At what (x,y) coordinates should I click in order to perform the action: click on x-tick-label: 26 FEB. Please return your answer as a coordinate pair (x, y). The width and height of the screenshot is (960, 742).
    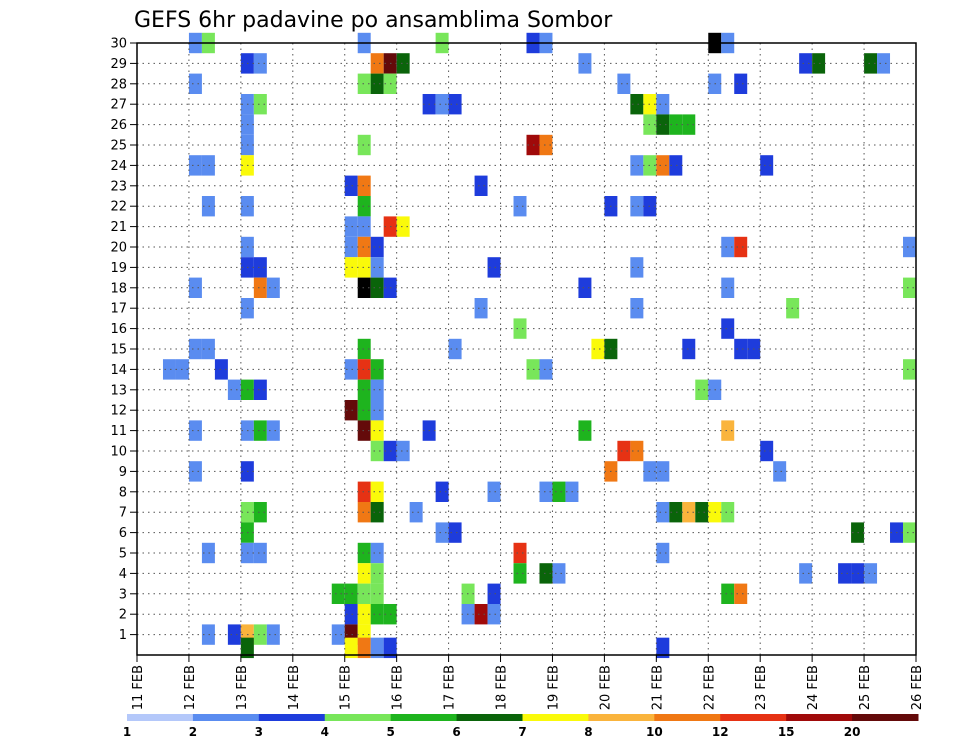
    Looking at the image, I should click on (917, 687).